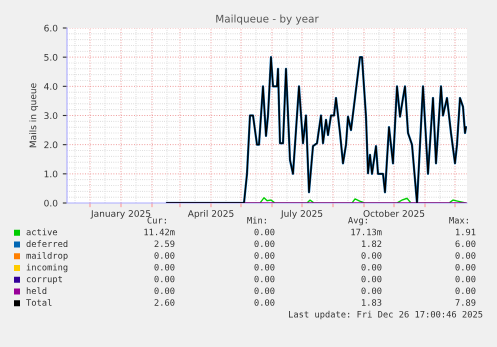  I want to click on x-tick-label: July 2025, so click(301, 214).